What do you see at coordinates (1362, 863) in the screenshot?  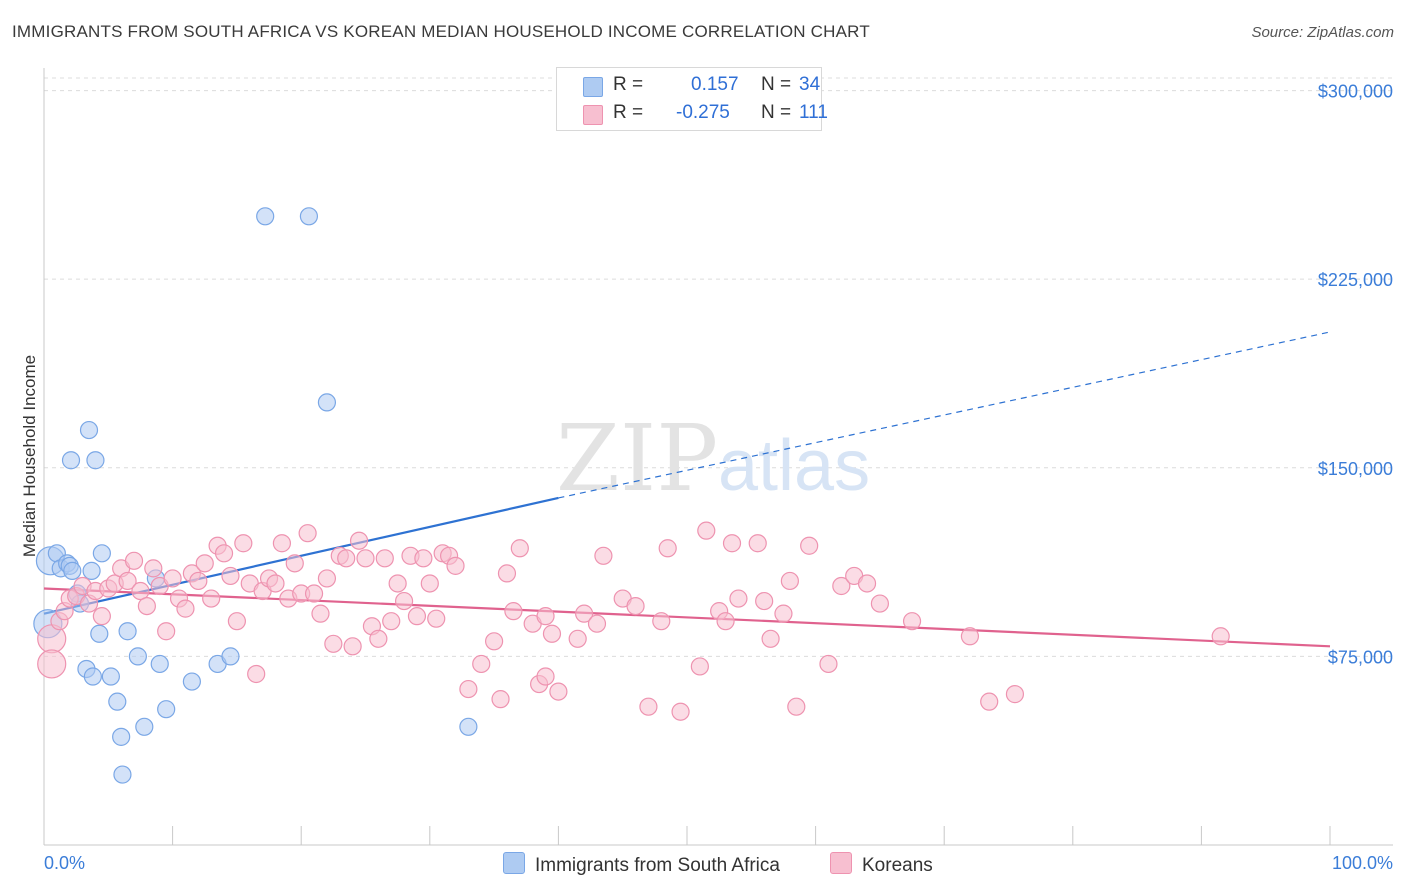 I see `x-tick-label-end: 100.0%` at bounding box center [1362, 863].